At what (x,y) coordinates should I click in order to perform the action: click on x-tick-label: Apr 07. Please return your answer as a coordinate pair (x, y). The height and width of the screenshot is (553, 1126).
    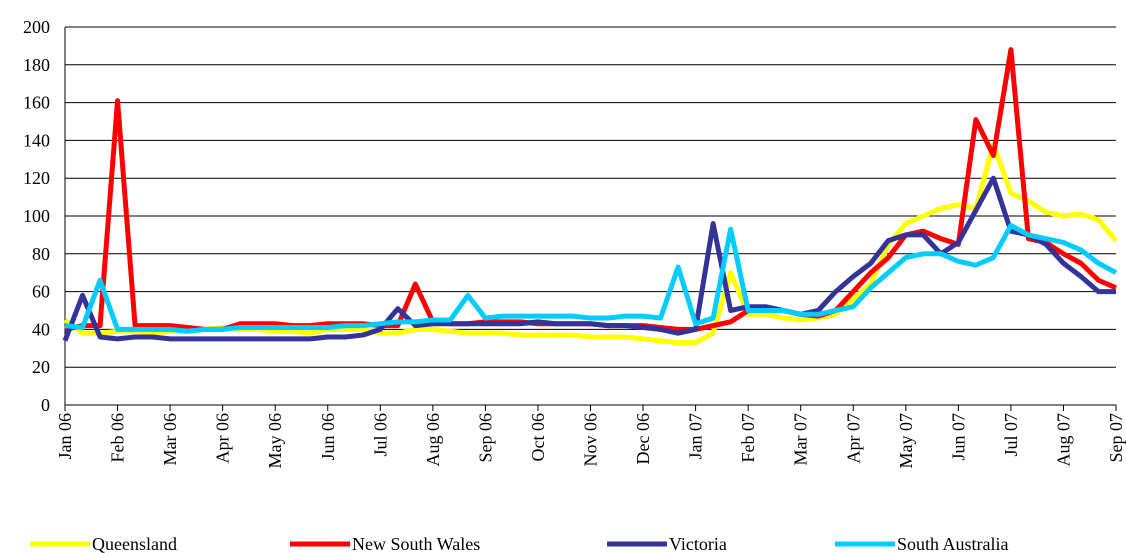
    Looking at the image, I should click on (853, 438).